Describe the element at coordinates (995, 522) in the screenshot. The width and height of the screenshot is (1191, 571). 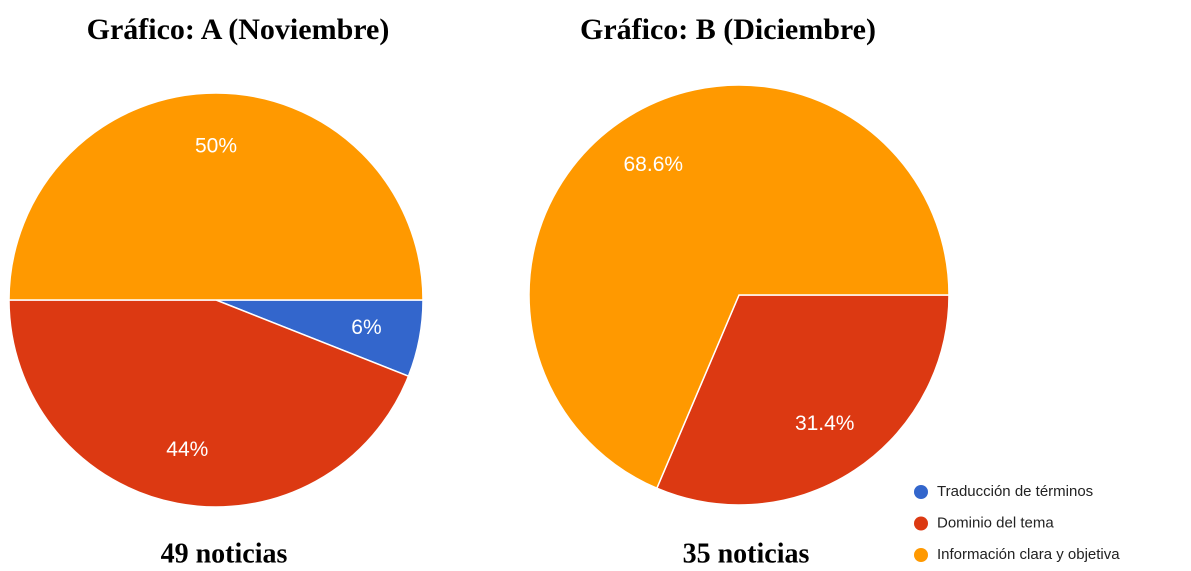
I see `legend-label: Dominio del tema` at that location.